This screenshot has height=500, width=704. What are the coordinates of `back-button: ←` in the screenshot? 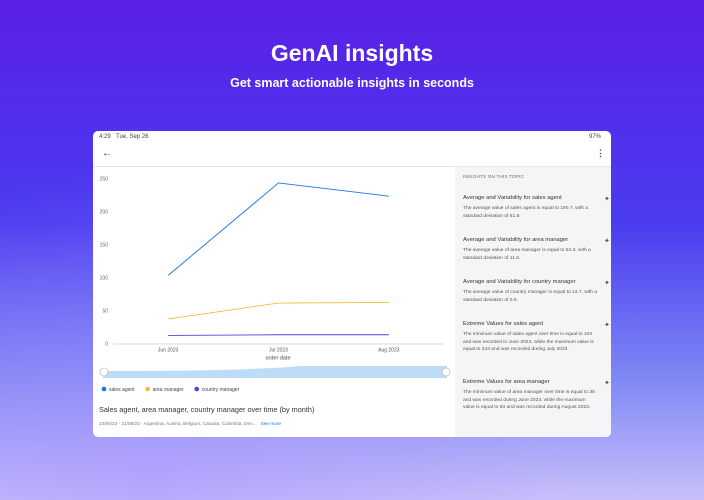 It's located at (107, 153).